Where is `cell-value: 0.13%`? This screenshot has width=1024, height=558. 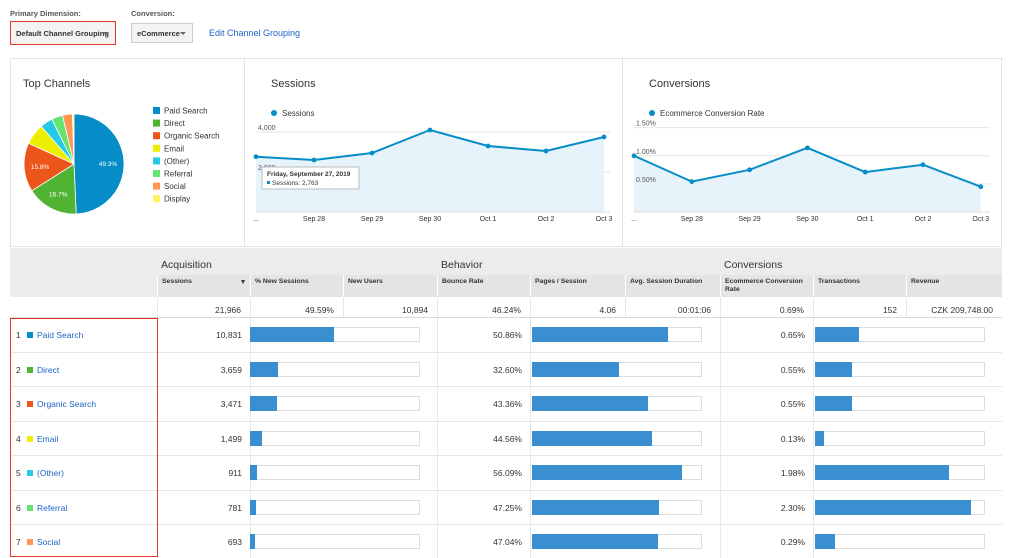 cell-value: 0.13% is located at coordinates (792, 438).